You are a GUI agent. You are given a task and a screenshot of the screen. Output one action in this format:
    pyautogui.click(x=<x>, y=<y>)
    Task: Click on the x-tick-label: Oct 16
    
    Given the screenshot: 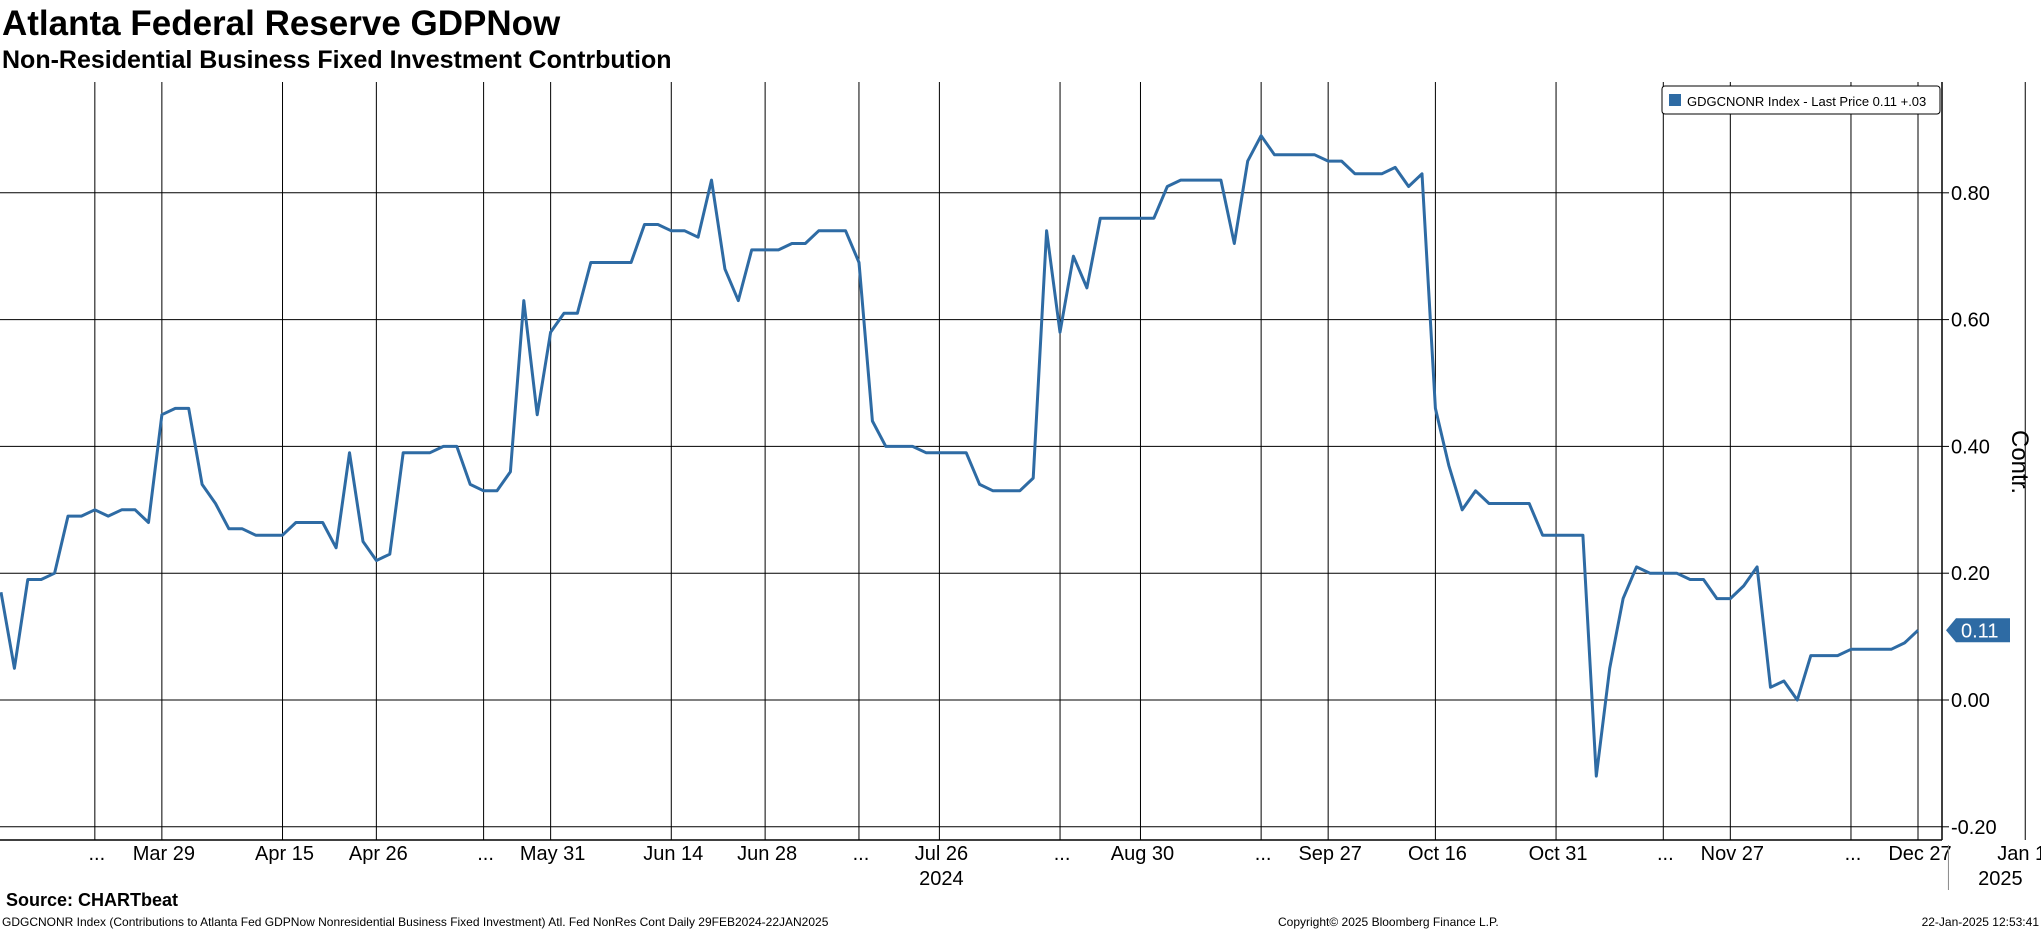 What is the action you would take?
    pyautogui.click(x=1437, y=854)
    